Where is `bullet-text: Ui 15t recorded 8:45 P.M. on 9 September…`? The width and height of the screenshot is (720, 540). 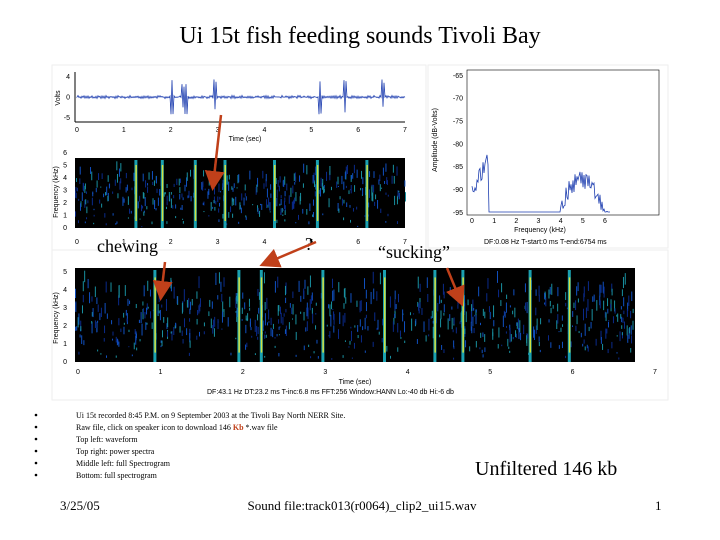 bullet-text: Ui 15t recorded 8:45 P.M. on 9 September… is located at coordinates (210, 415).